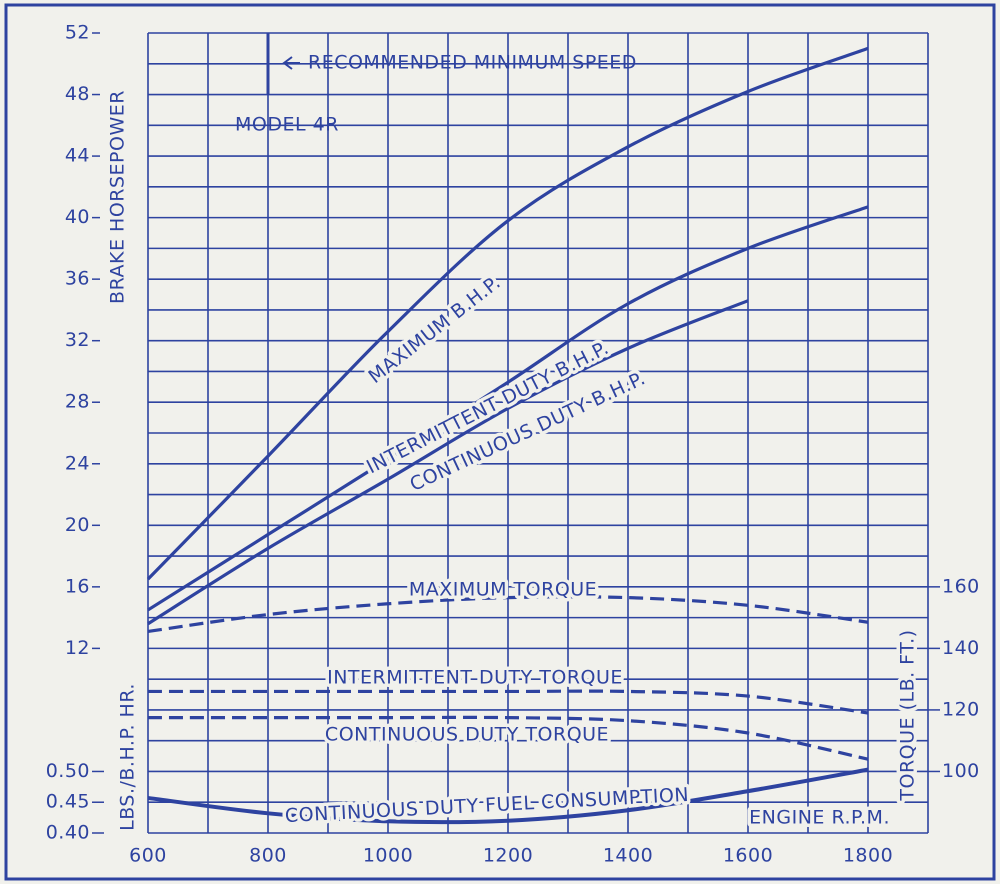  What do you see at coordinates (68, 802) in the screenshot?
I see `y3-tick-label: 0.45` at bounding box center [68, 802].